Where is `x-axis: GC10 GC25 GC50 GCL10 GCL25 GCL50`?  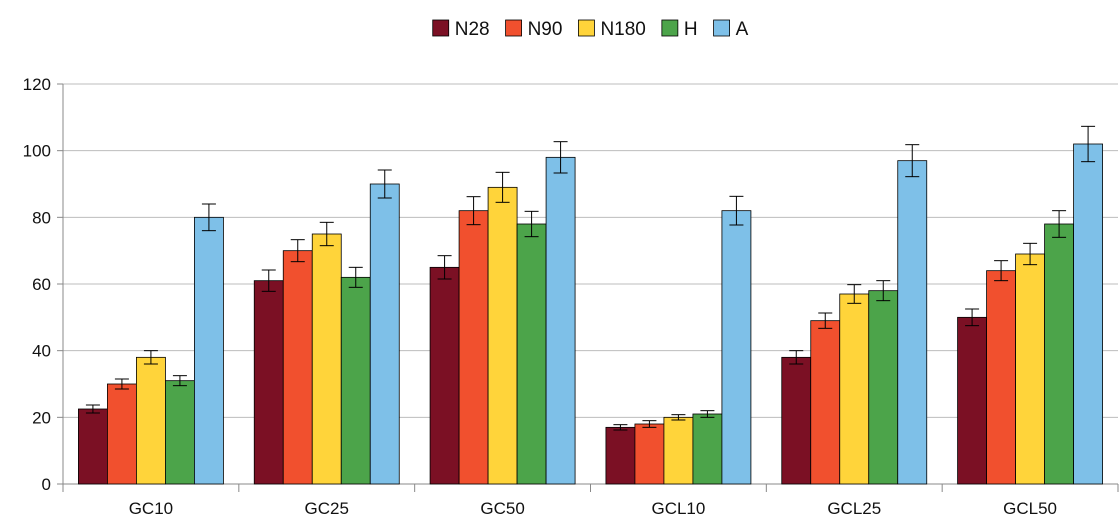
x-axis: GC10 GC25 GC50 GCL10 GCL25 GCL50 is located at coordinates (590, 500).